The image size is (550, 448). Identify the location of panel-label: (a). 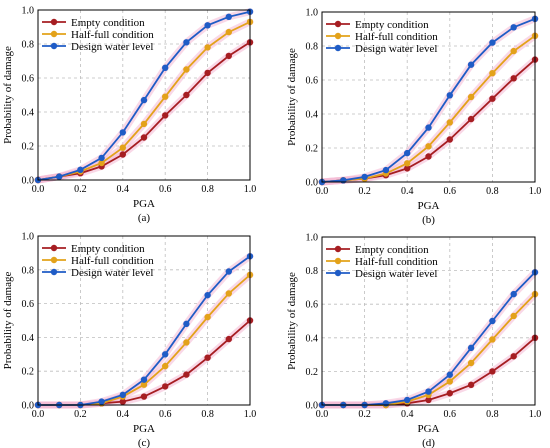
(144, 218).